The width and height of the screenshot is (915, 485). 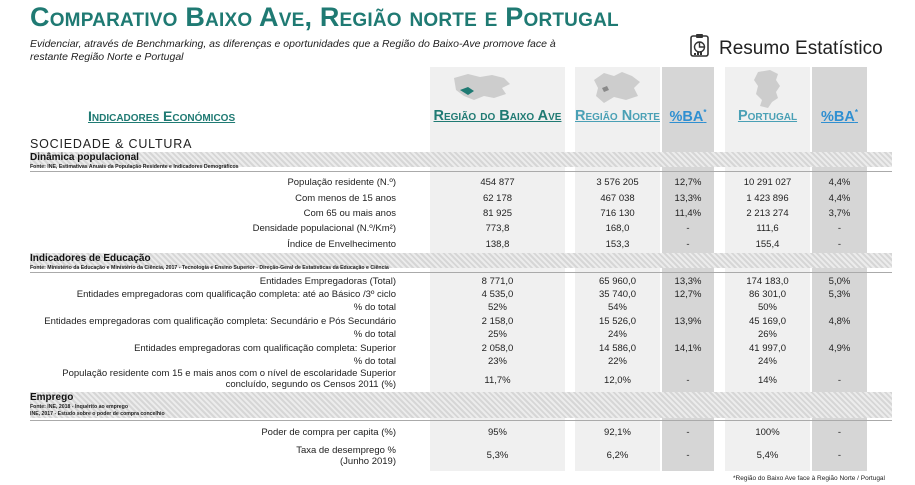 I want to click on regiao-norte-heading: Região Norte, so click(x=617, y=116).